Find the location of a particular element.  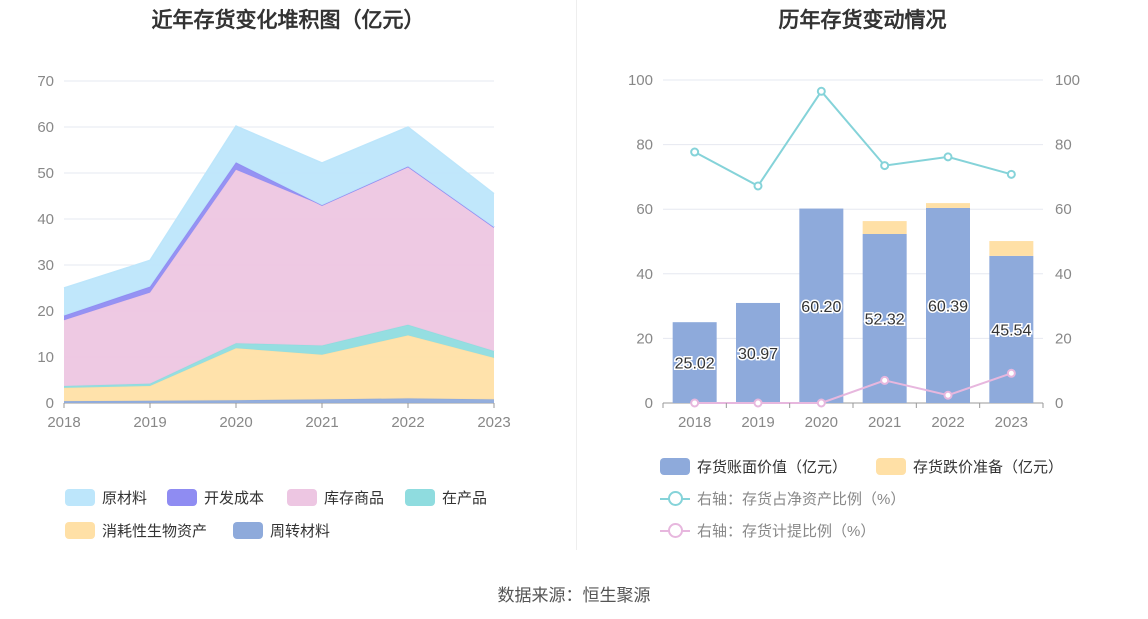

left-y-tick-label: 20 is located at coordinates (644, 338).